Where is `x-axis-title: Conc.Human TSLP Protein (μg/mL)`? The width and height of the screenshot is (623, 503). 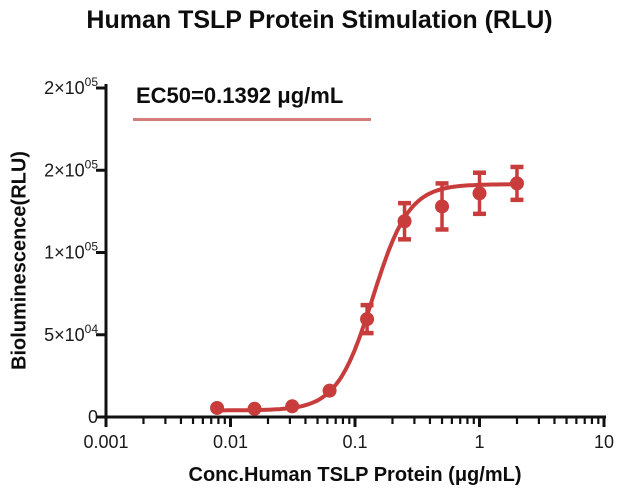
x-axis-title: Conc.Human TSLP Protein (μg/mL) is located at coordinates (355, 475).